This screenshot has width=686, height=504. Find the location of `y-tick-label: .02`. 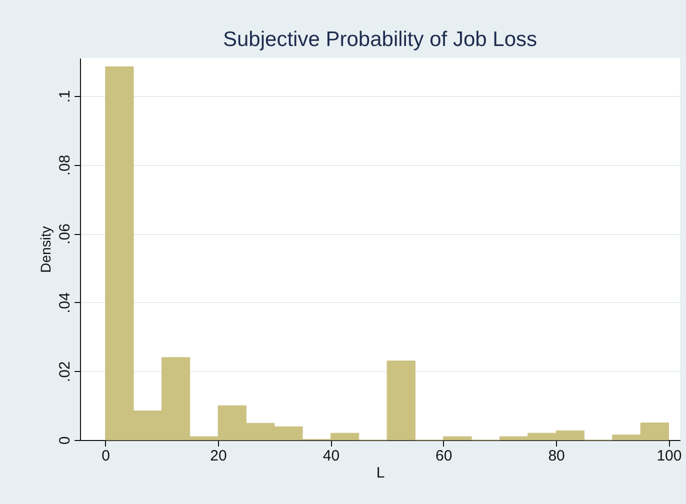

y-tick-label: .02 is located at coordinates (65, 371).